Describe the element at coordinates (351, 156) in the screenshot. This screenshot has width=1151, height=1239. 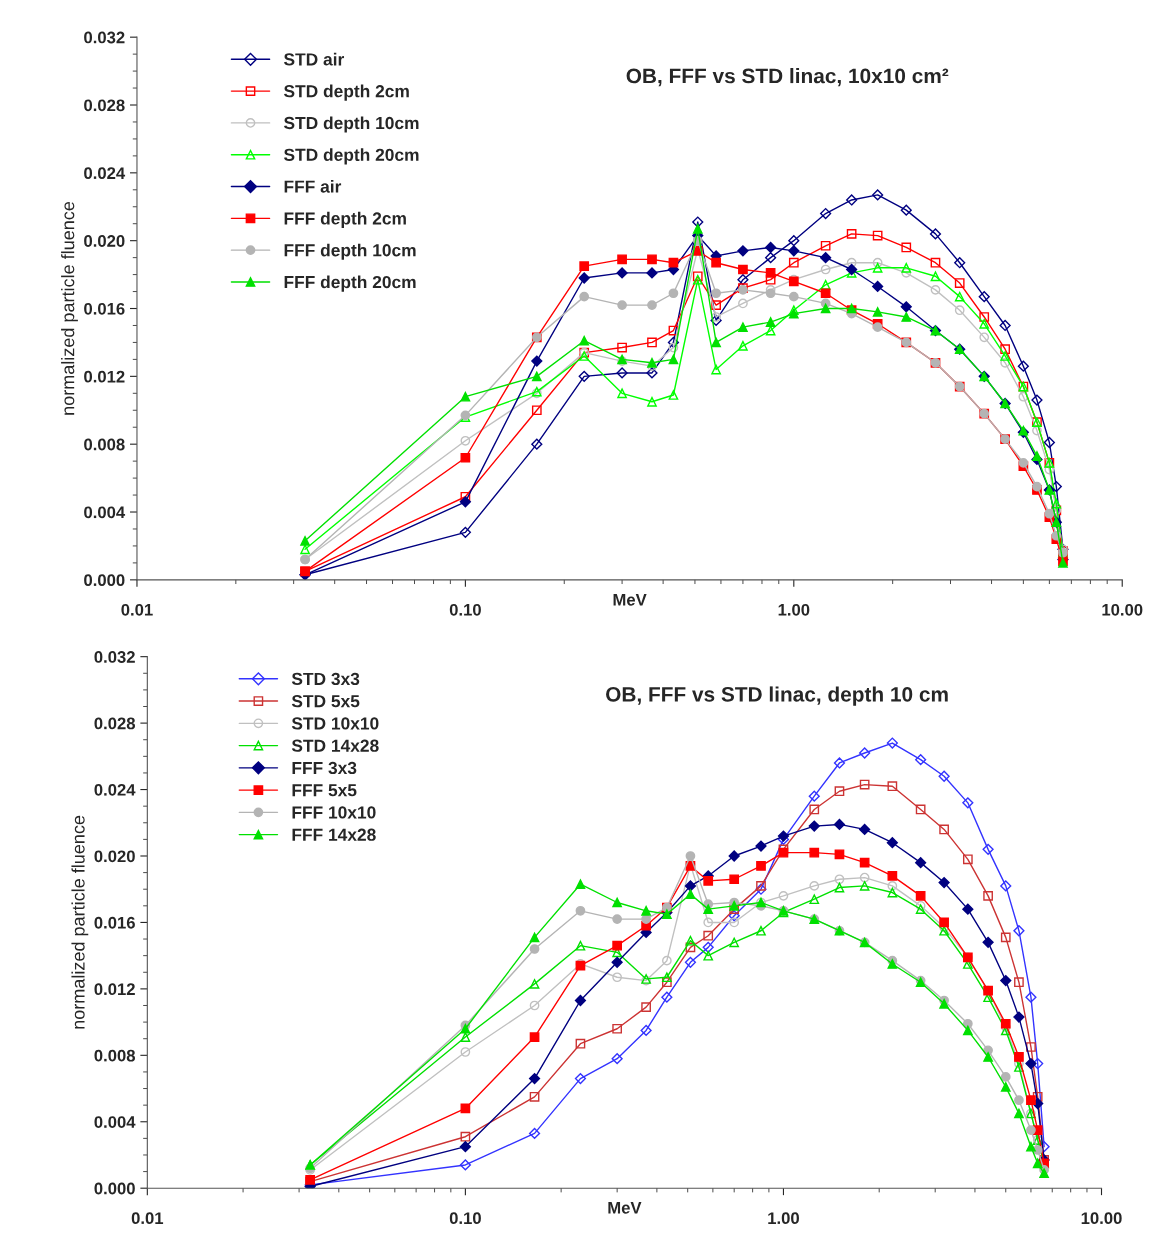
I see `legend-label: STD depth 20cm` at that location.